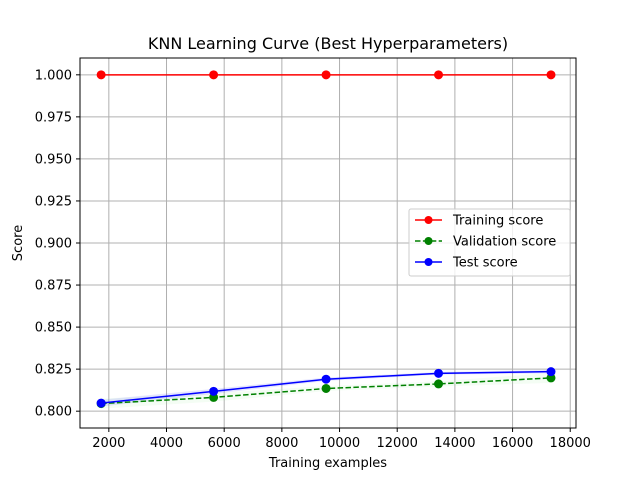 Image resolution: width=640 pixels, height=480 pixels. What do you see at coordinates (454, 443) in the screenshot?
I see `x-tick-label: 14000` at bounding box center [454, 443].